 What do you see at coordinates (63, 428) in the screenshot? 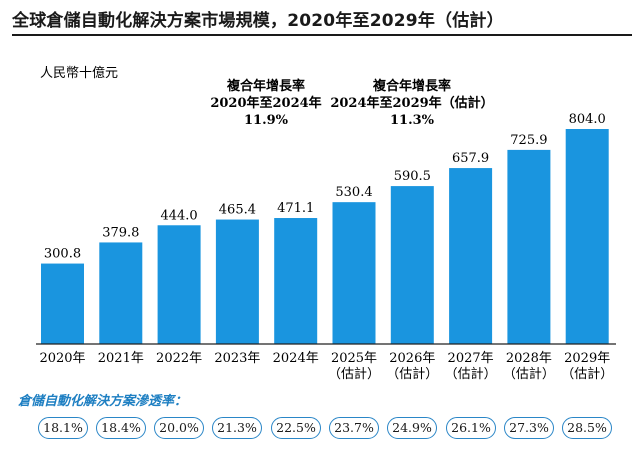
I see `penetration-rate-pill-0: 18.1%` at bounding box center [63, 428].